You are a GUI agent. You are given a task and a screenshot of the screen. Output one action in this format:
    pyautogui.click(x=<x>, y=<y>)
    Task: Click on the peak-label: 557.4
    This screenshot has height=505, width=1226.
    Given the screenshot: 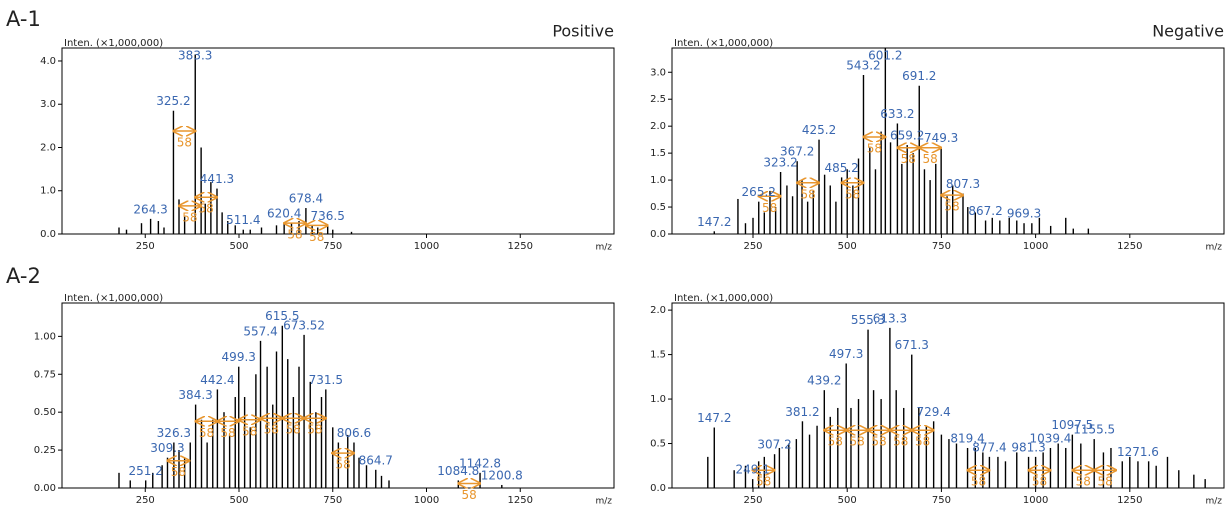 What is the action you would take?
    pyautogui.click(x=260, y=331)
    